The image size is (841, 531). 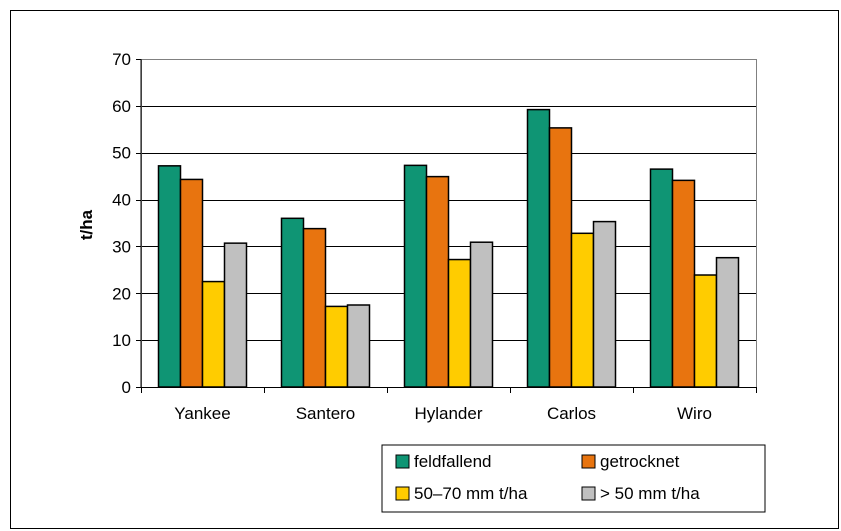 I want to click on y-tick-label: 50, so click(x=121, y=153).